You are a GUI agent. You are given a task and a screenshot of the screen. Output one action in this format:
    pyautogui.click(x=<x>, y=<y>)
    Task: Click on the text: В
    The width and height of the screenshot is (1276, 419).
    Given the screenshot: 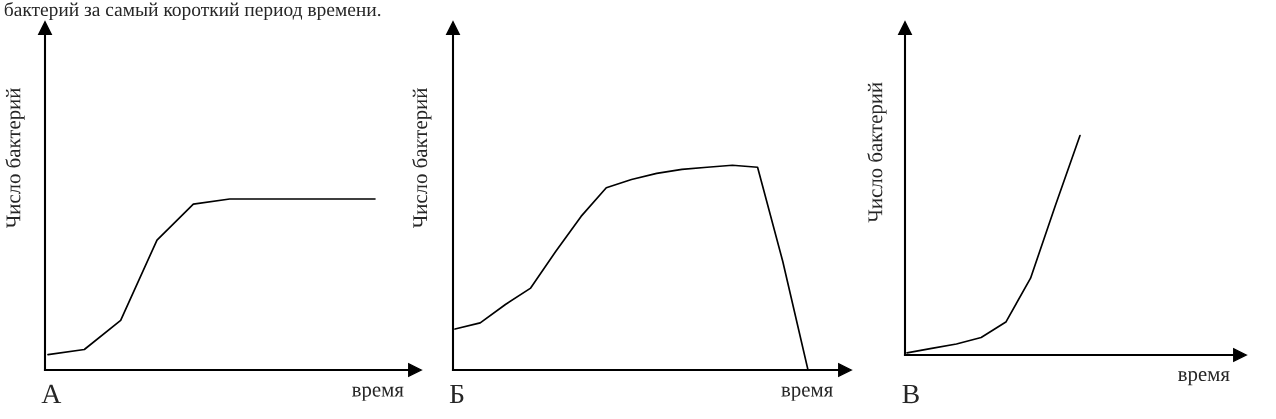 What is the action you would take?
    pyautogui.click(x=910, y=394)
    